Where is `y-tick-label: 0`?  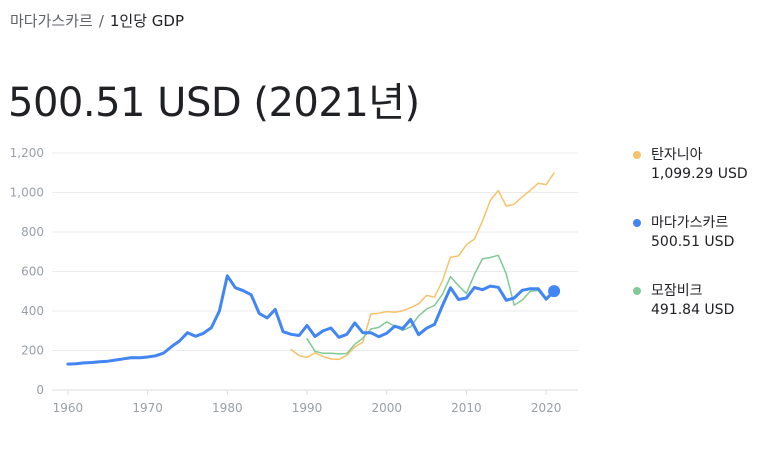 y-tick-label: 0 is located at coordinates (40, 390).